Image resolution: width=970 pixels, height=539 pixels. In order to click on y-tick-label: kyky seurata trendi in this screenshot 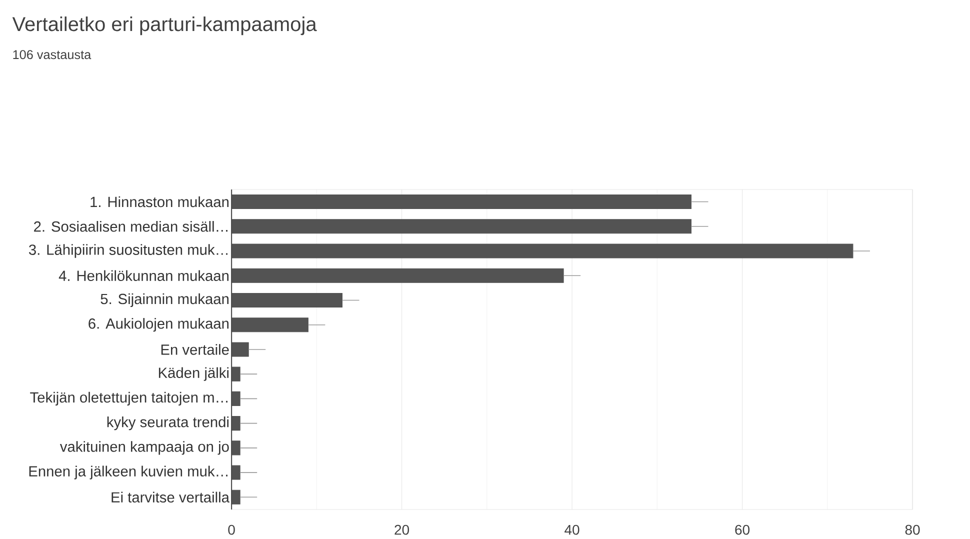, I will do `click(167, 423)`.